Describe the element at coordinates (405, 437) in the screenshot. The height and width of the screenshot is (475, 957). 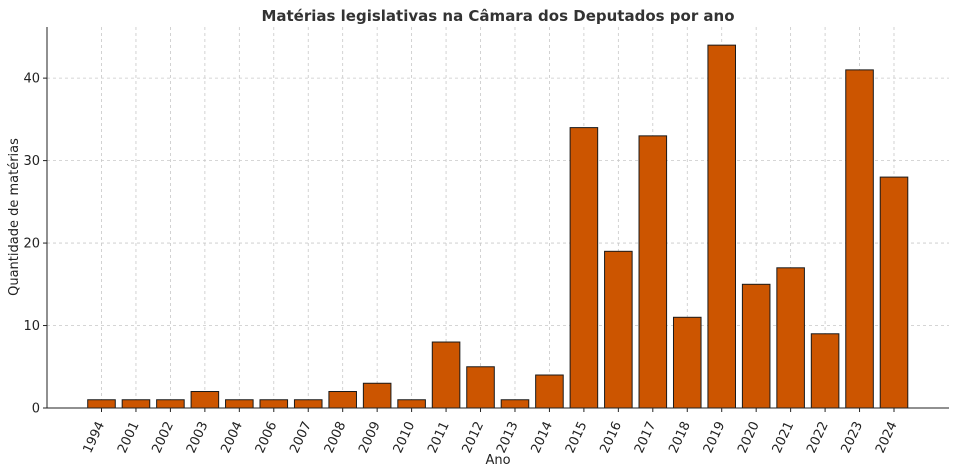
I see `x-tick-label: 2010` at that location.